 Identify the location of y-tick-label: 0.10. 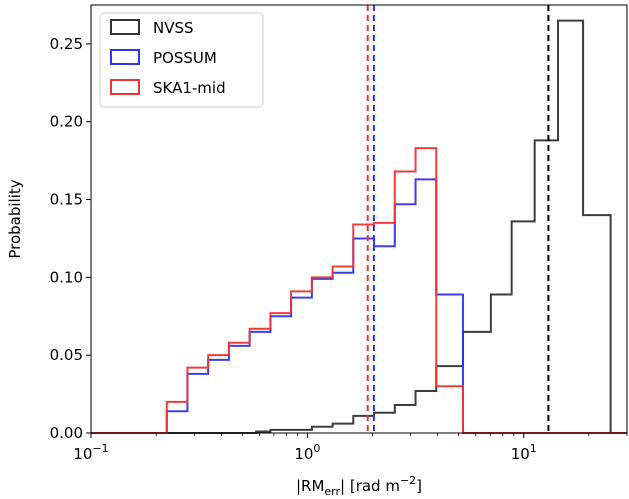
(66, 277).